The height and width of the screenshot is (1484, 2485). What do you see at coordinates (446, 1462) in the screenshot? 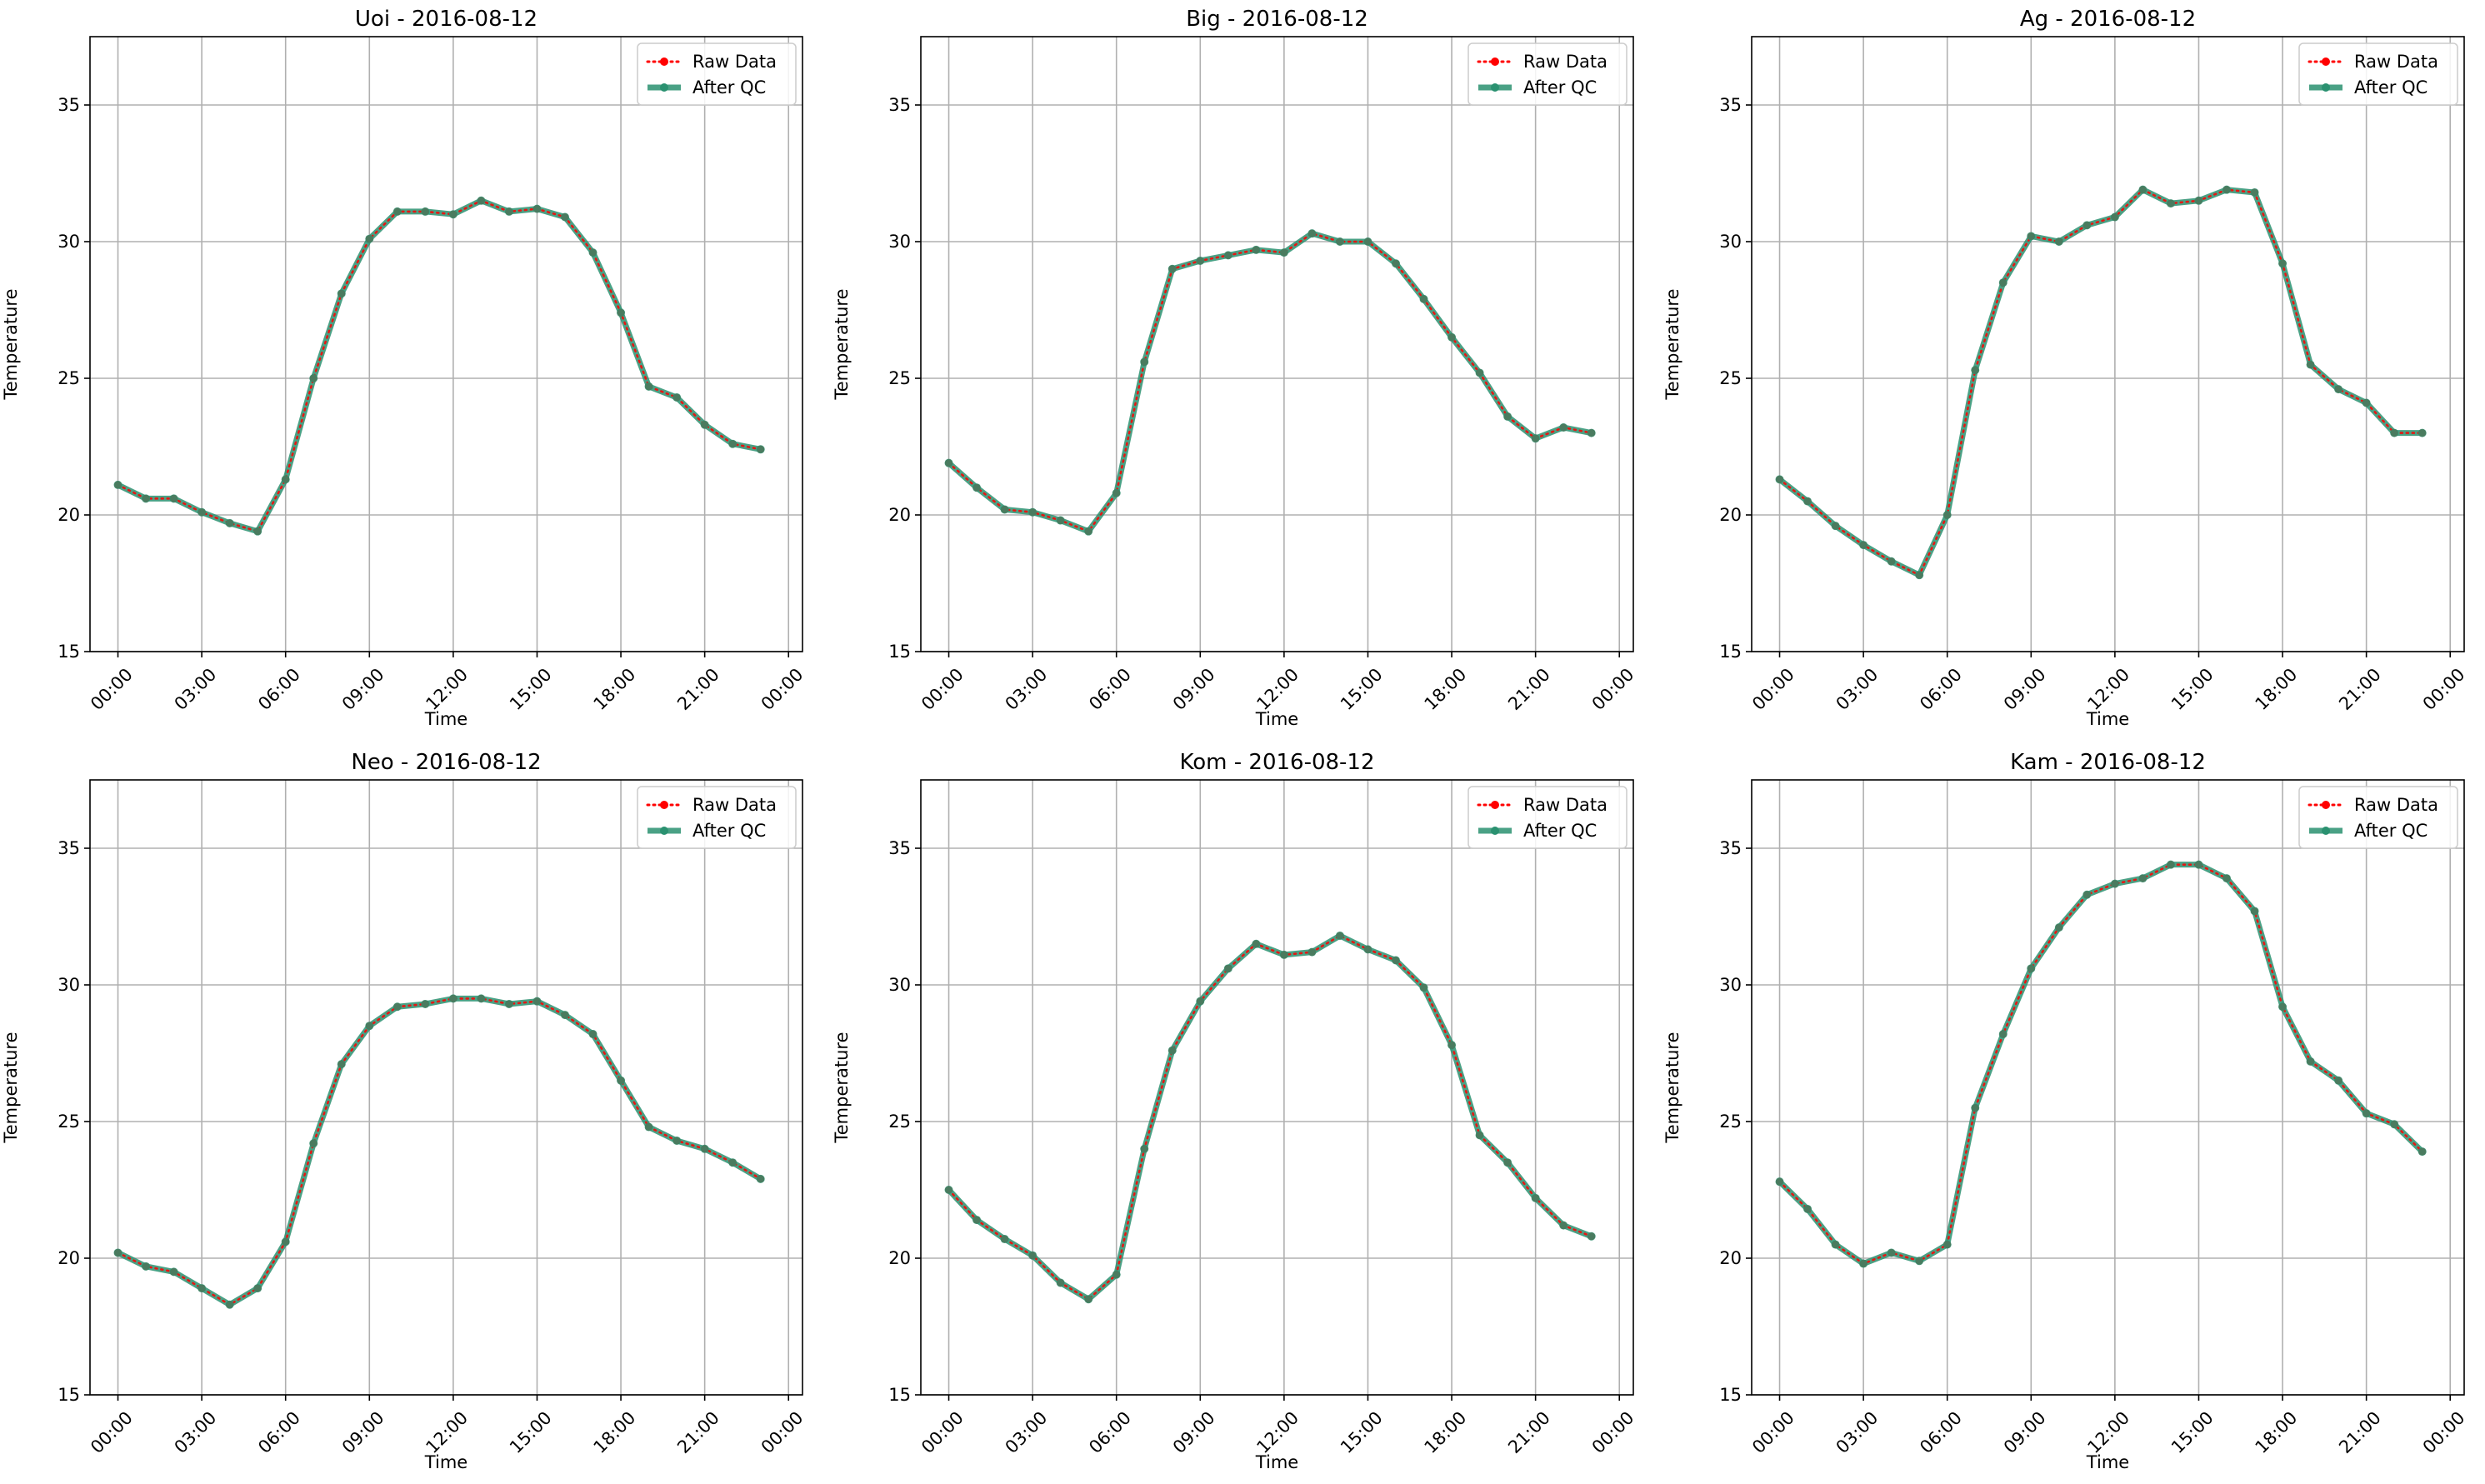
I see `x-axis-label: Time` at bounding box center [446, 1462].